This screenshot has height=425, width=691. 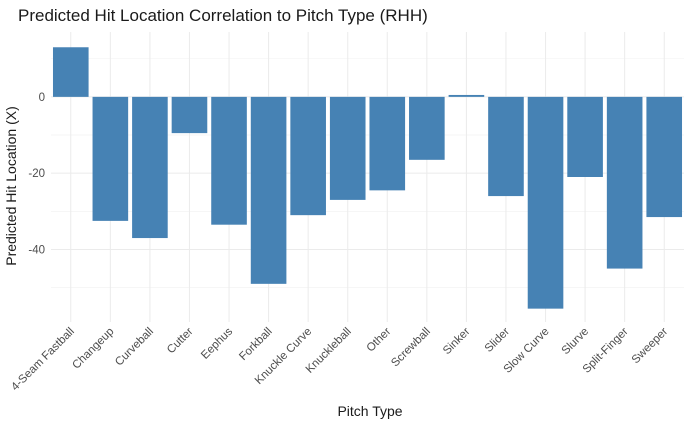 I want to click on y-tick-label: -40, so click(x=36, y=251).